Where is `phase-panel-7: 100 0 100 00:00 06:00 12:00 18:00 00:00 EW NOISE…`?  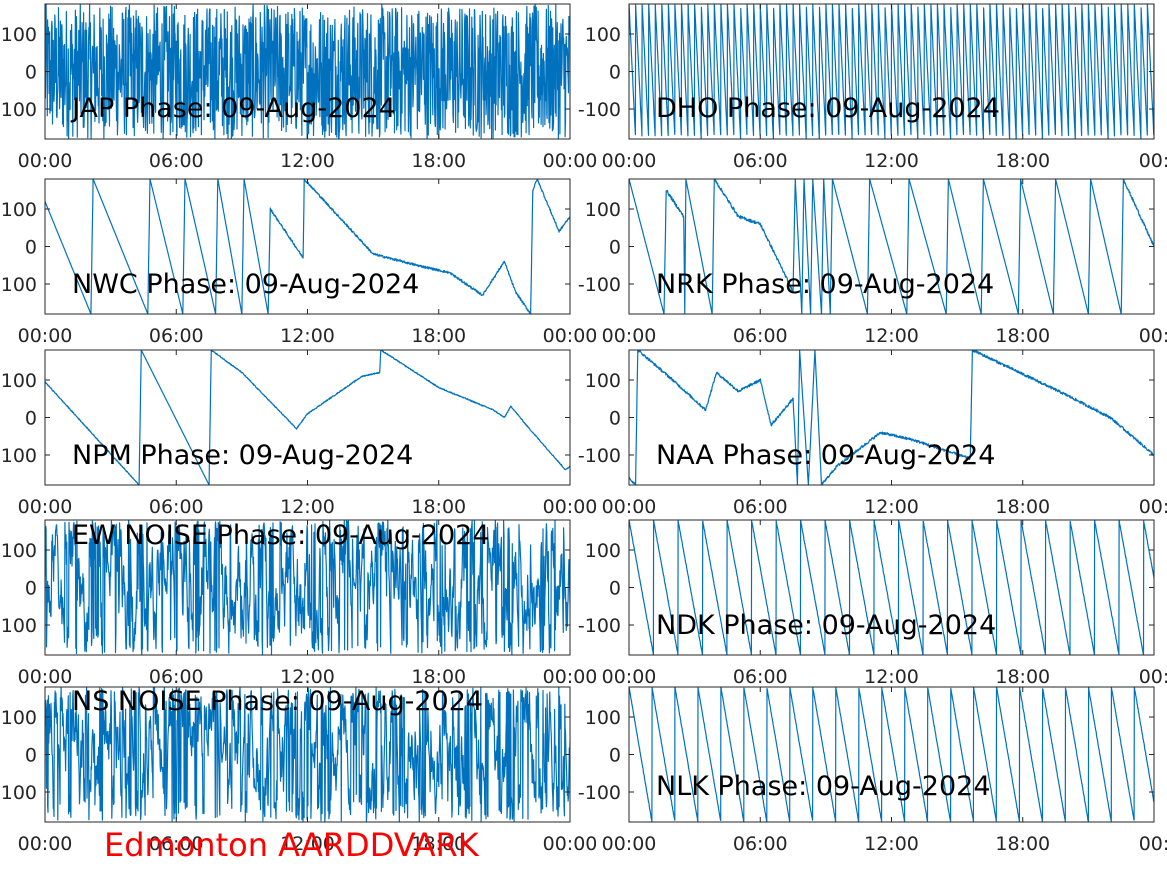 phase-panel-7: 100 0 100 00:00 06:00 12:00 18:00 00:00 EW NOISE… is located at coordinates (299, 603).